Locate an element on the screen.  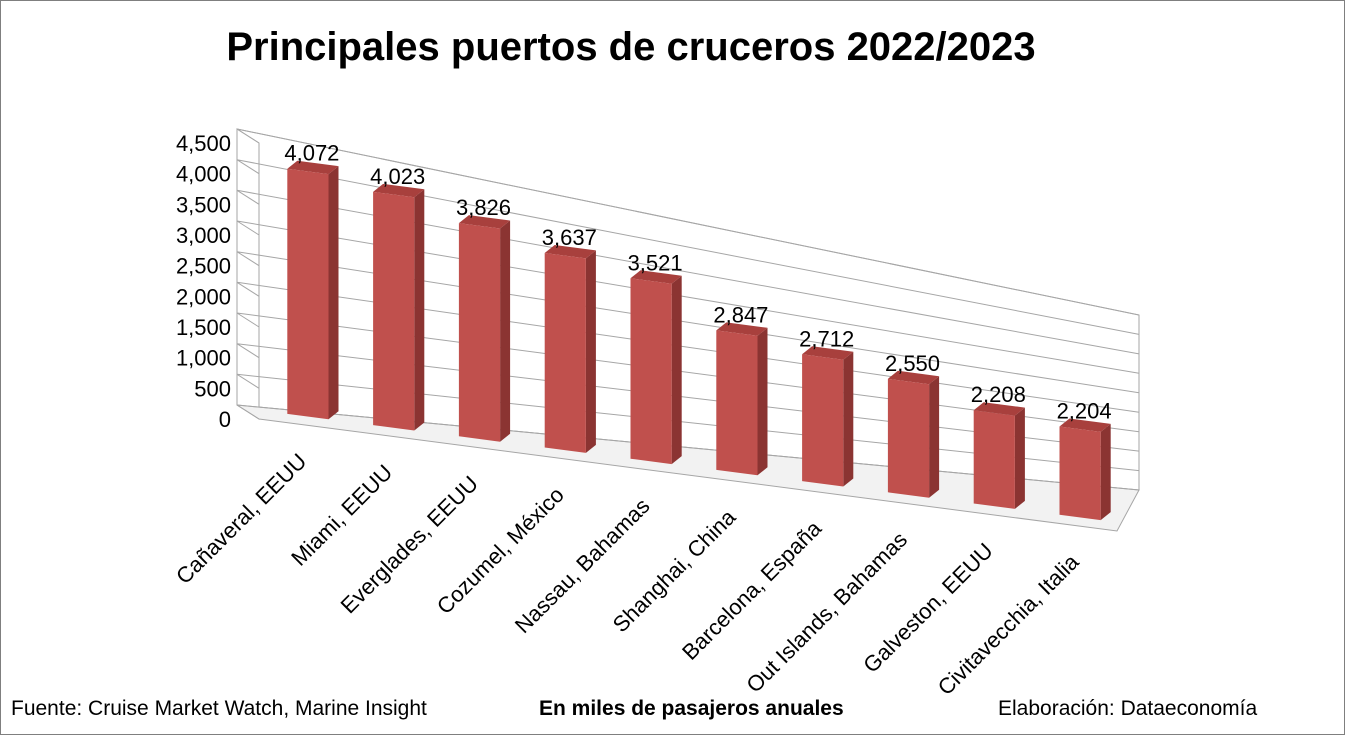
x-tick-label: Out Islands, Bahamas is located at coordinates (826, 612).